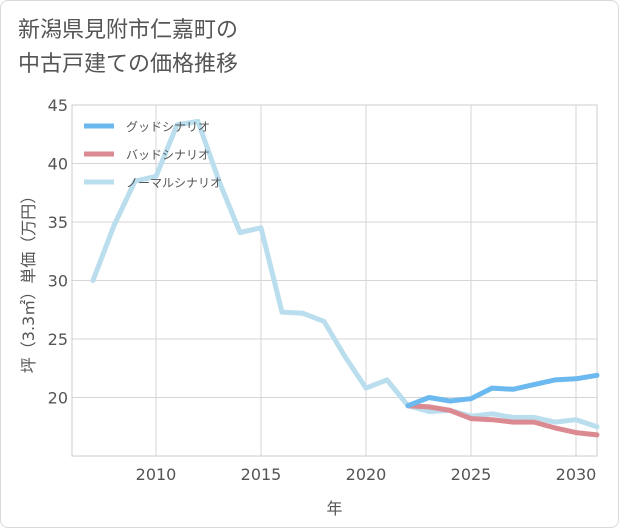 The width and height of the screenshot is (621, 530). What do you see at coordinates (174, 183) in the screenshot?
I see `legend-label-normal: ノーマルシナリオ` at bounding box center [174, 183].